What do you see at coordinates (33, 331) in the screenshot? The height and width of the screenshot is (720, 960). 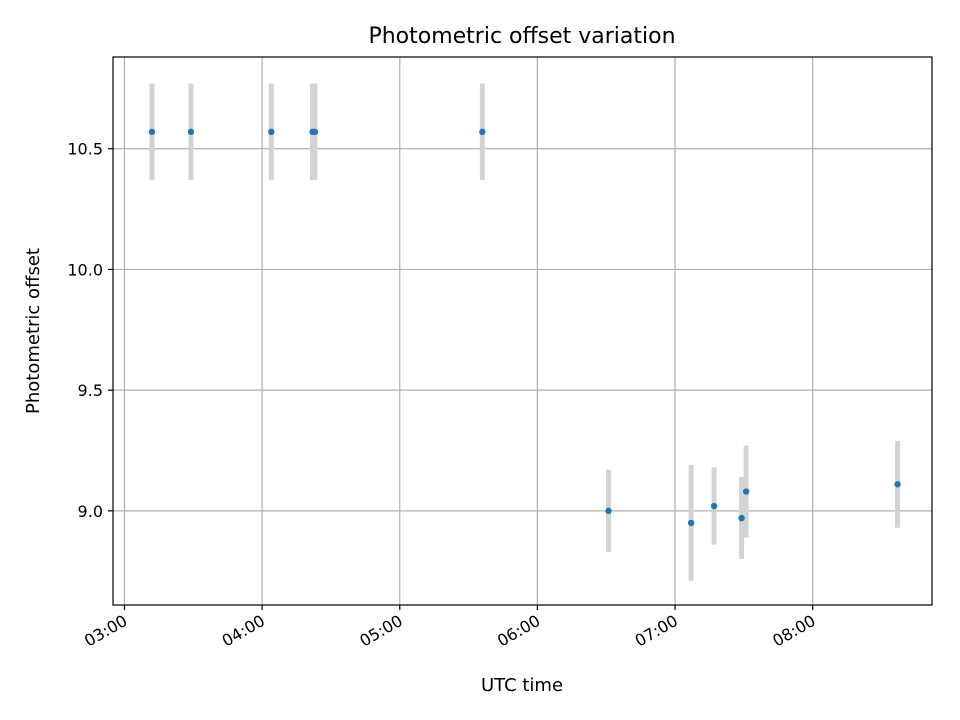 I see `y-axis-label: Photometric offset` at bounding box center [33, 331].